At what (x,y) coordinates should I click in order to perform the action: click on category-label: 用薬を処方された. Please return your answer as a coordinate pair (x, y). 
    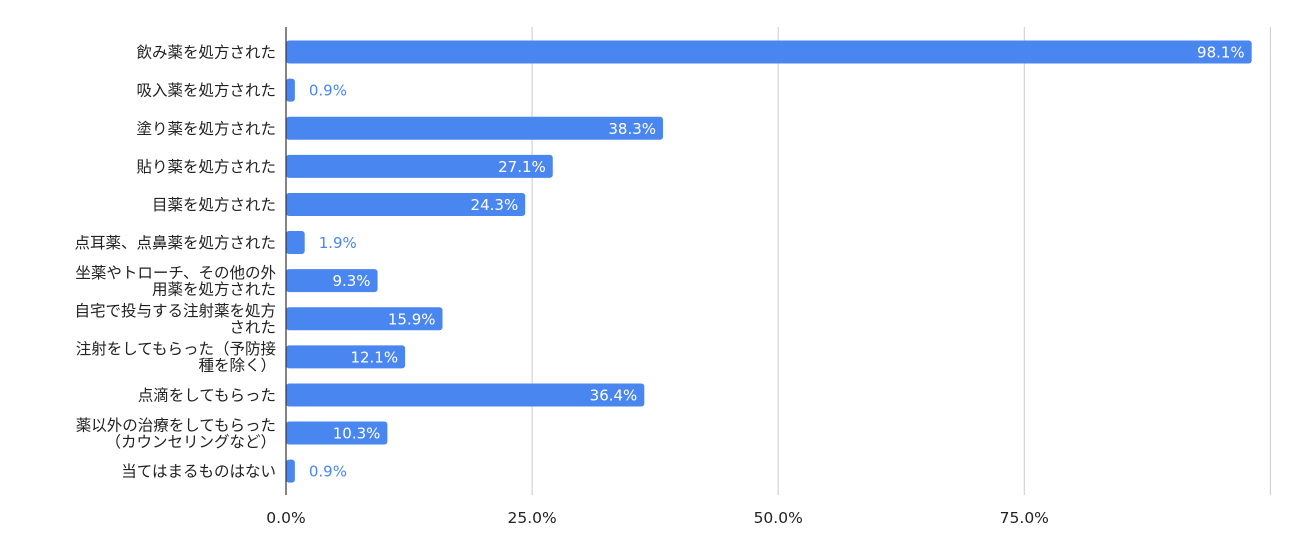
    Looking at the image, I should click on (214, 289).